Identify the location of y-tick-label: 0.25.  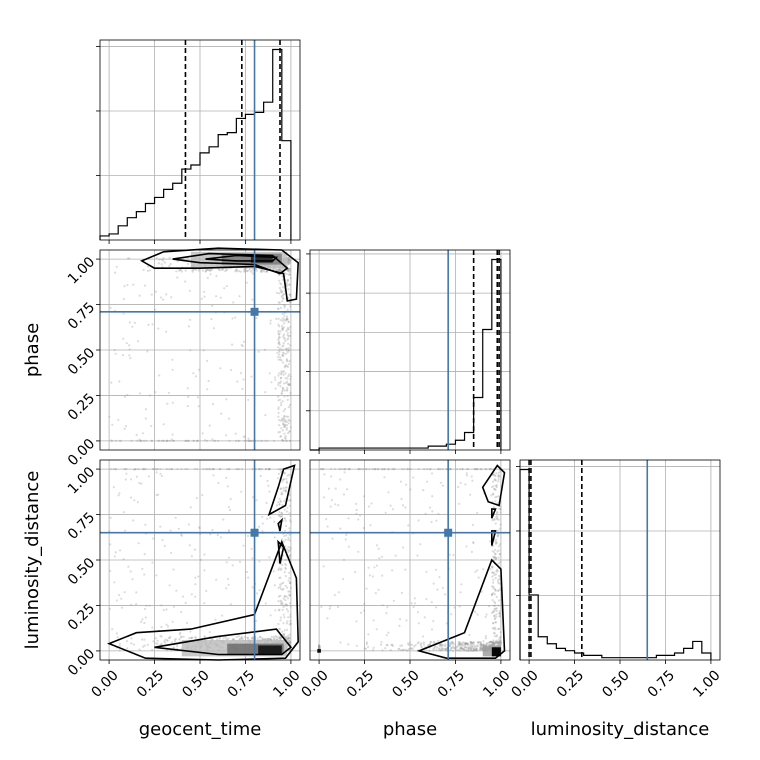
(81, 616).